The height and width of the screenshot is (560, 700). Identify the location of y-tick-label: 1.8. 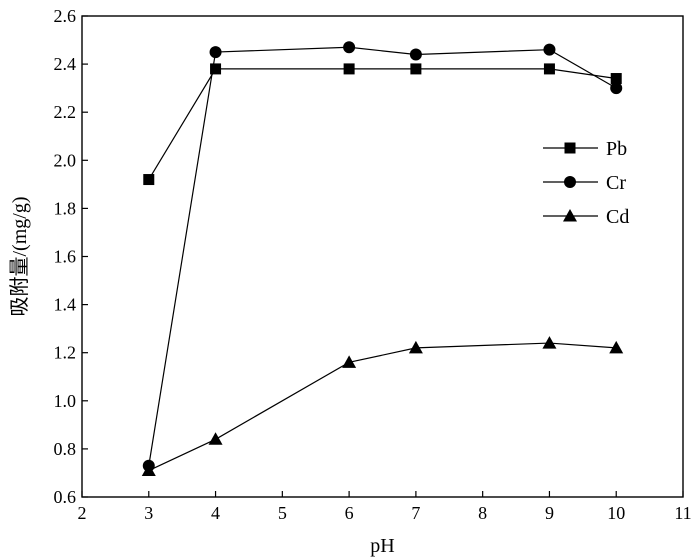
(65, 208).